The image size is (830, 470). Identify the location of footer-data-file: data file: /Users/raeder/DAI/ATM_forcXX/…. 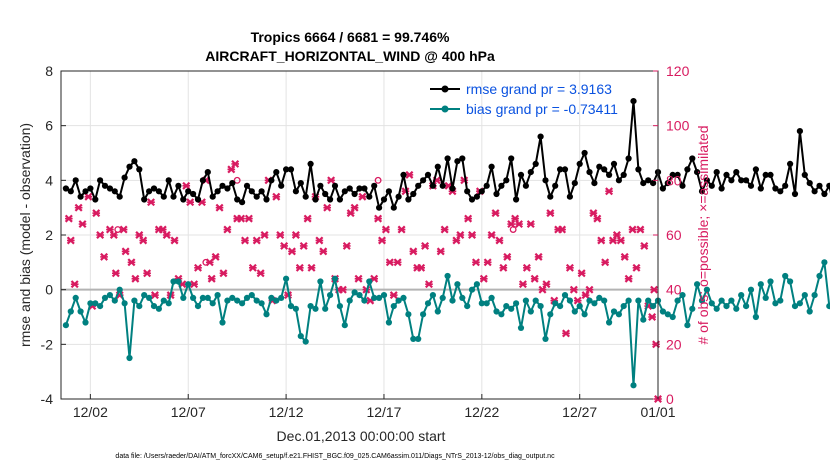
(335, 456).